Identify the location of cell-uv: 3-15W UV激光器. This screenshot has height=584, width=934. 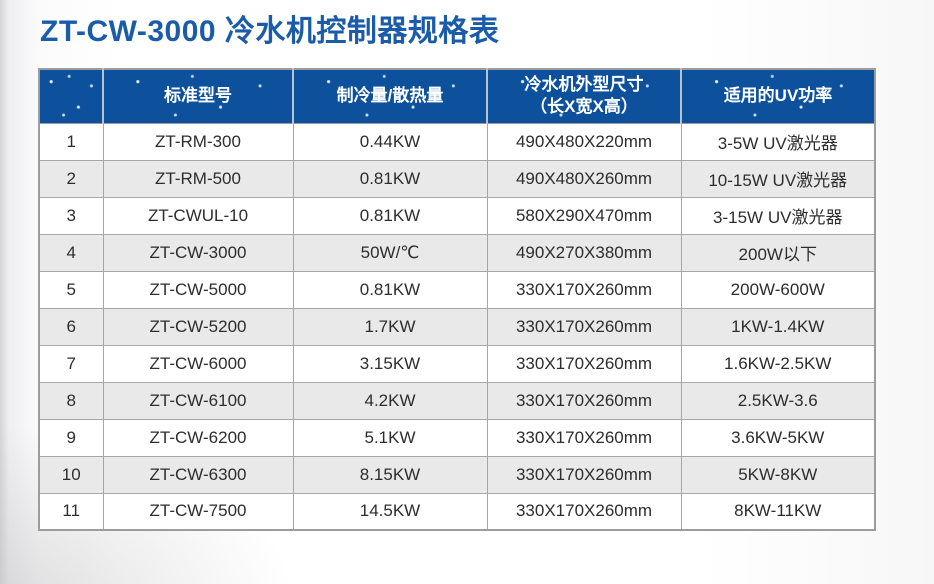
(778, 215).